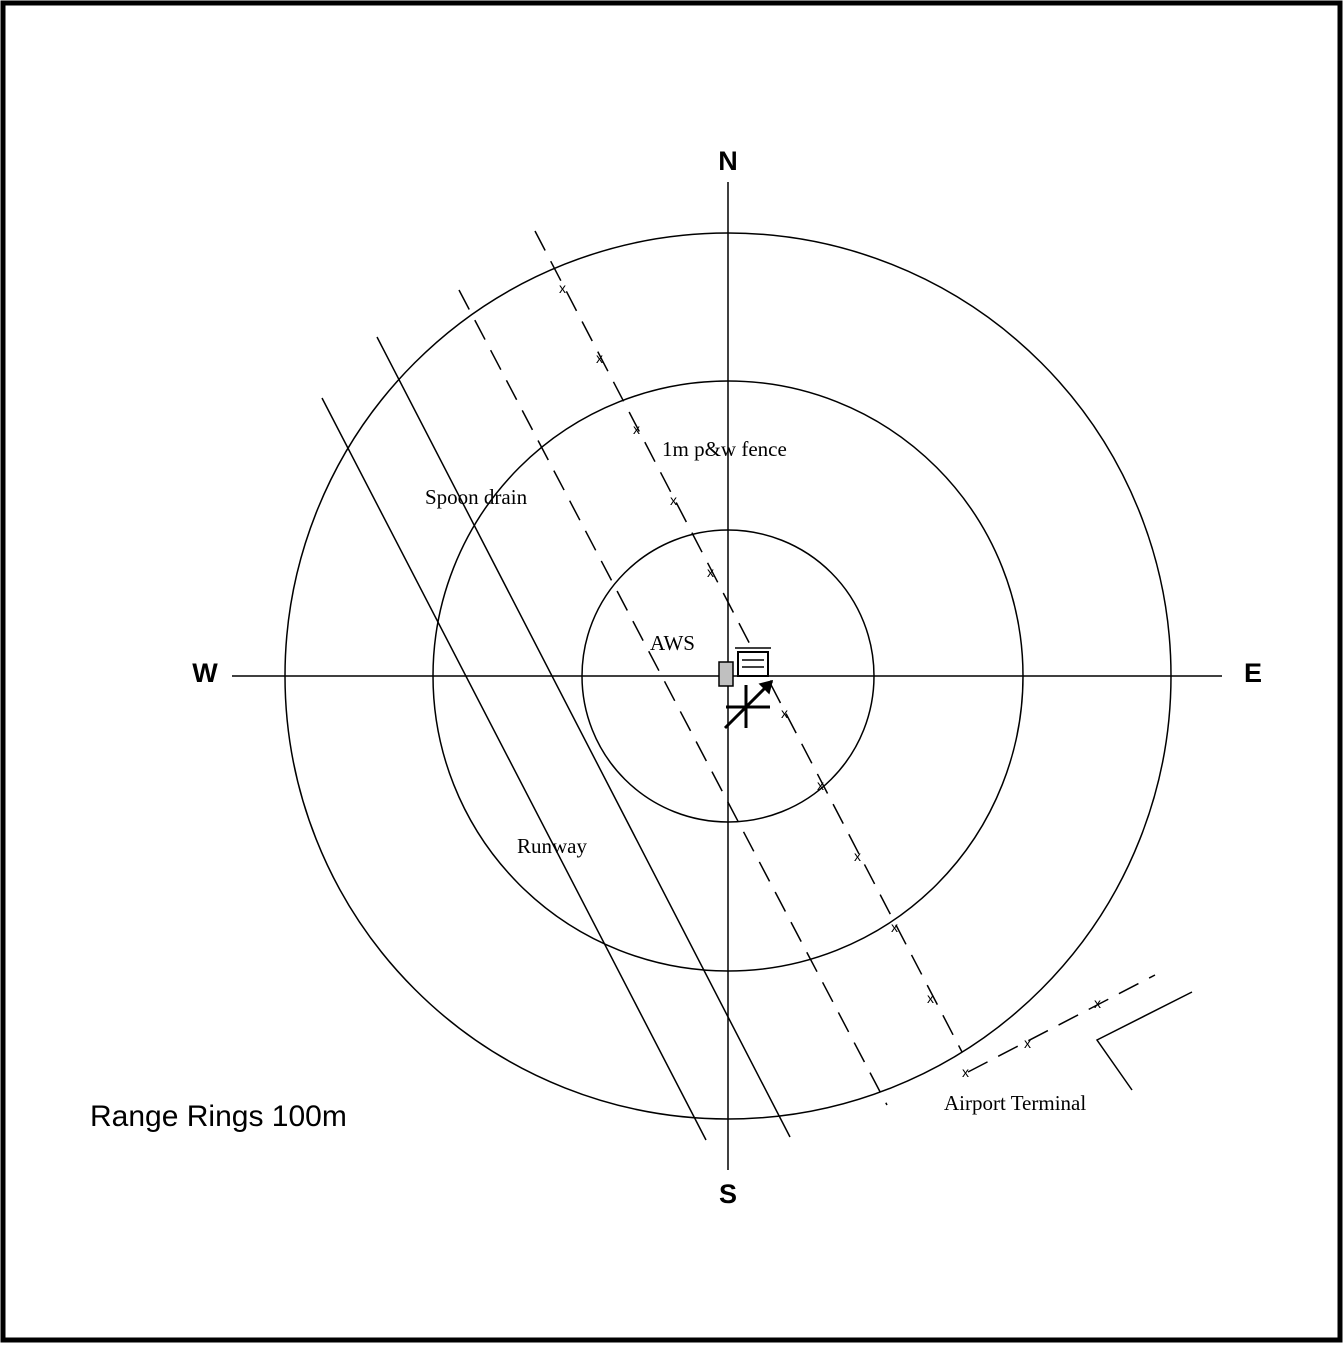 This screenshot has height=1345, width=1343. Describe the element at coordinates (1253, 673) in the screenshot. I see `east-label: E` at that location.